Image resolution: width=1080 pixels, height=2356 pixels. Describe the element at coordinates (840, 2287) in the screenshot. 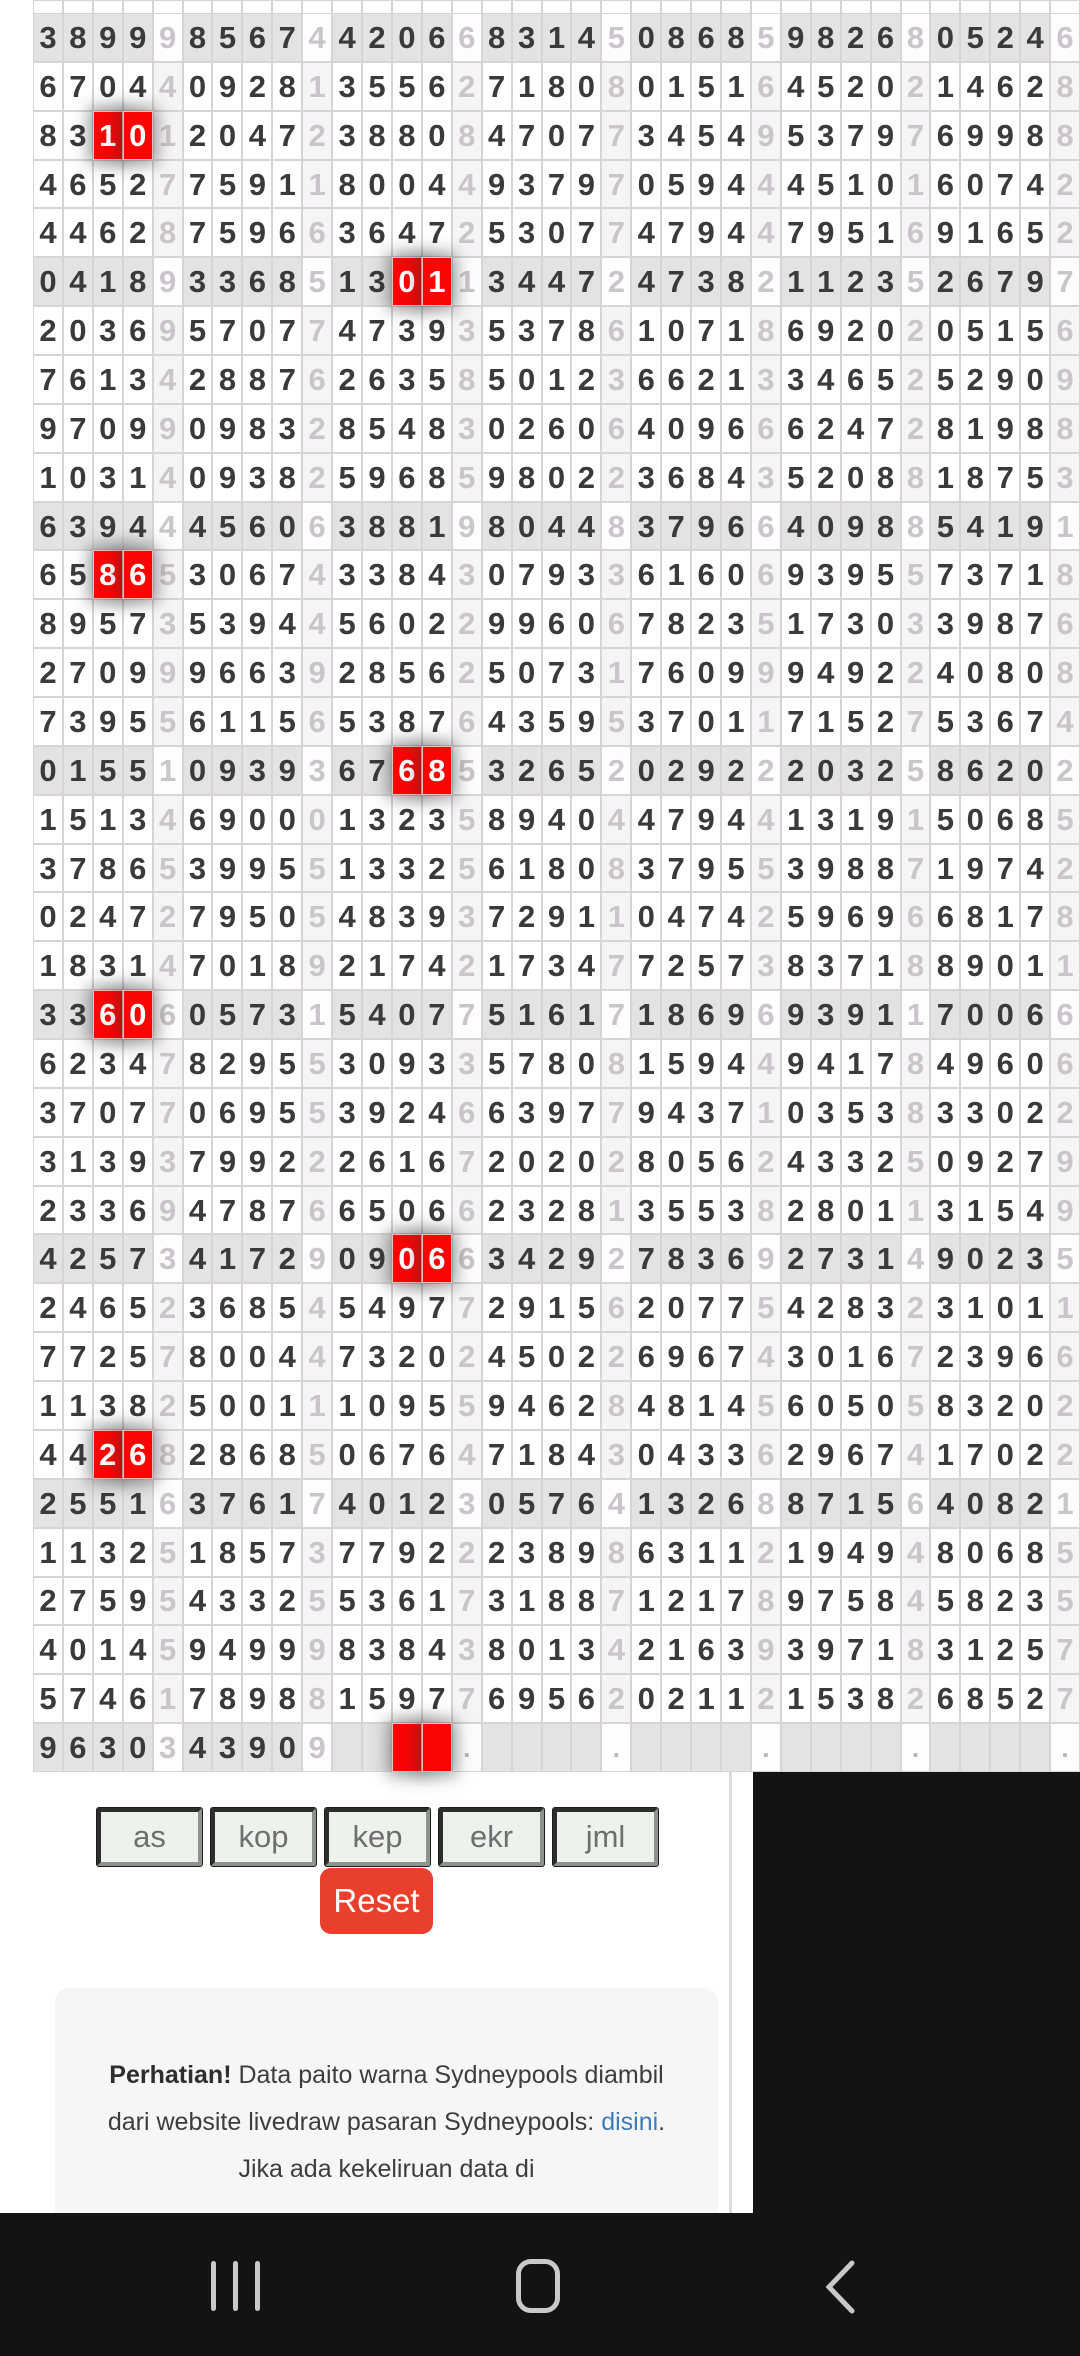

I see `back-icon` at that location.